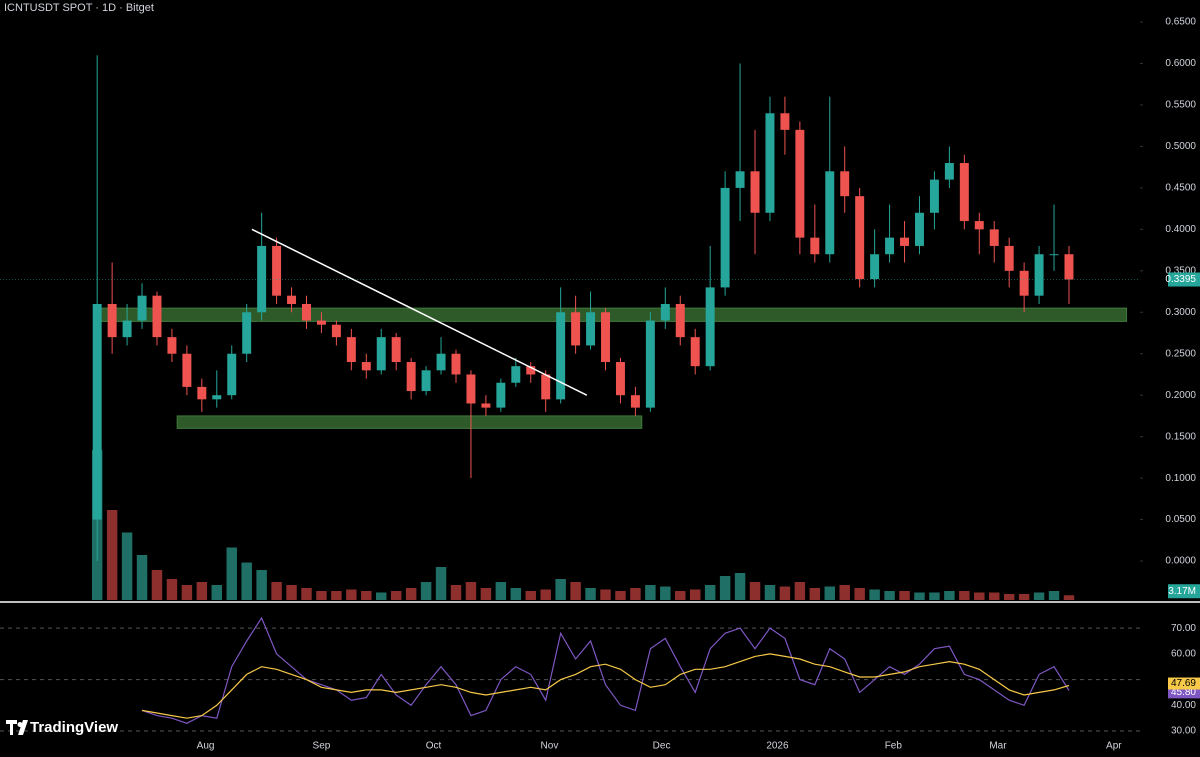 Image resolution: width=1200 pixels, height=757 pixels. I want to click on x-tick-label: Oct, so click(434, 746).